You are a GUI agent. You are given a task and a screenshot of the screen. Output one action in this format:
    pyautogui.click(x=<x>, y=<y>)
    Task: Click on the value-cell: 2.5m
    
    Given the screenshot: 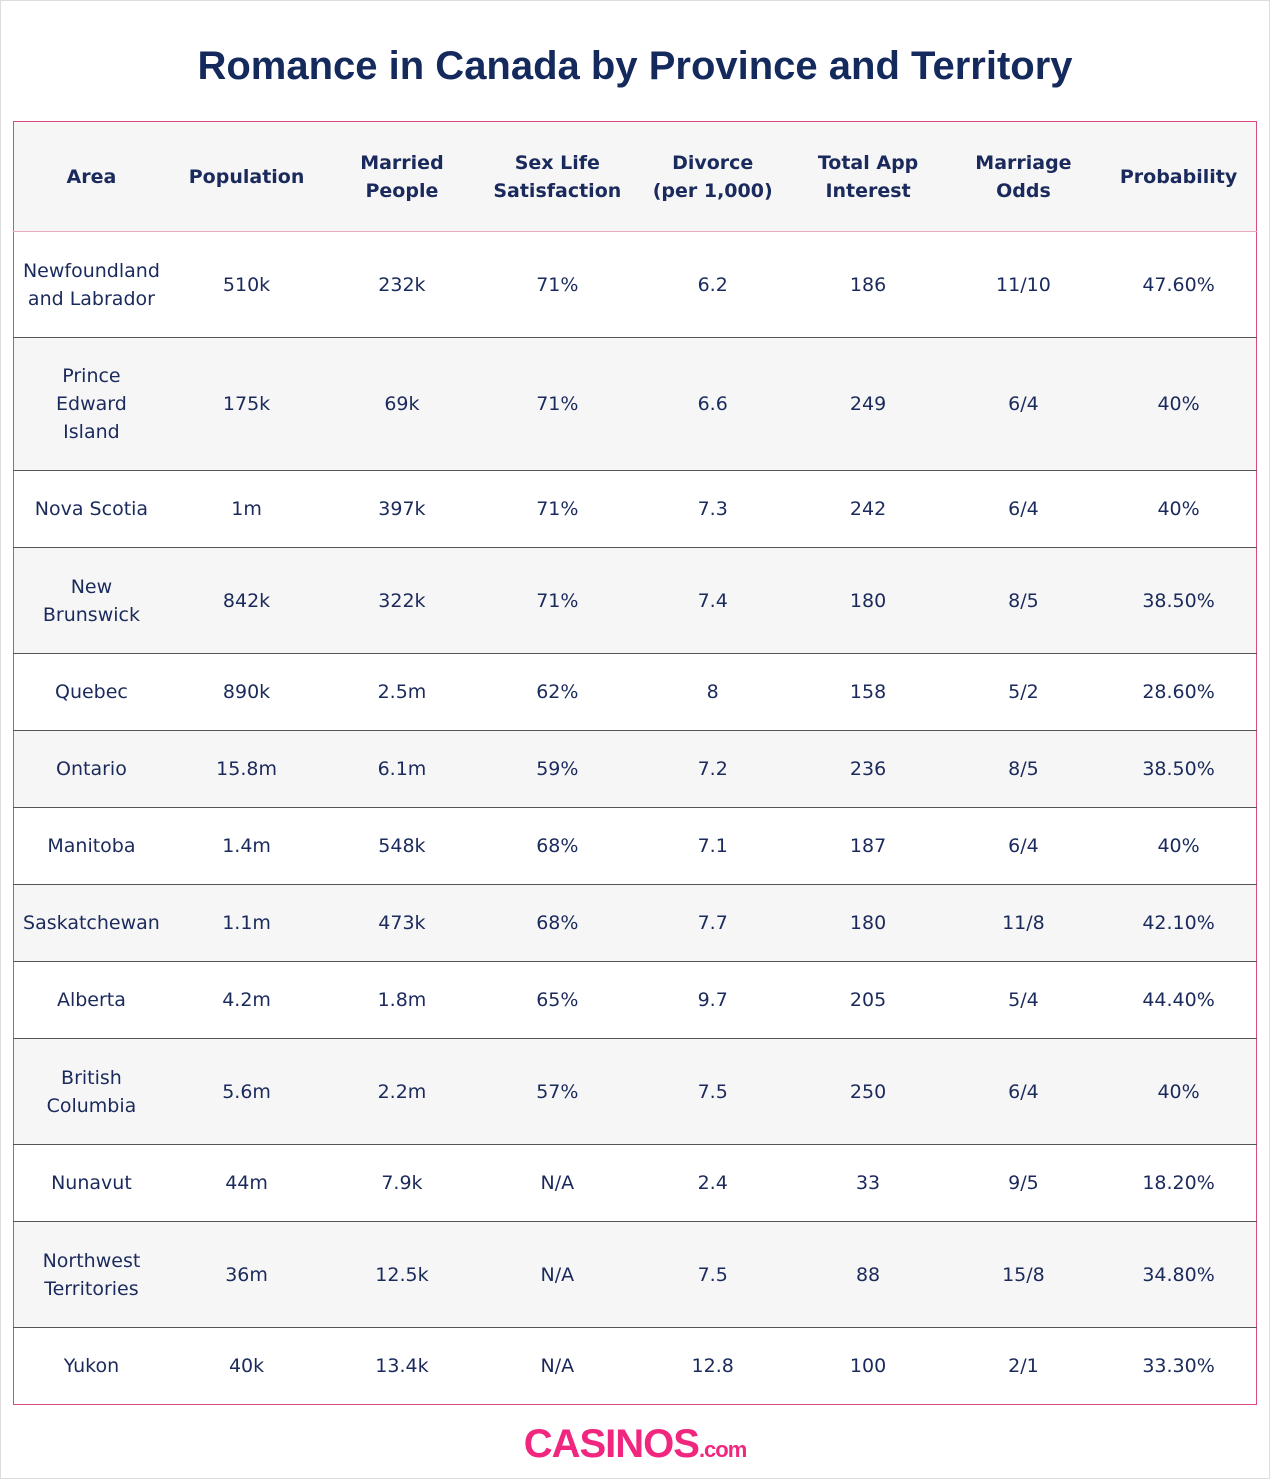 What is the action you would take?
    pyautogui.click(x=402, y=692)
    